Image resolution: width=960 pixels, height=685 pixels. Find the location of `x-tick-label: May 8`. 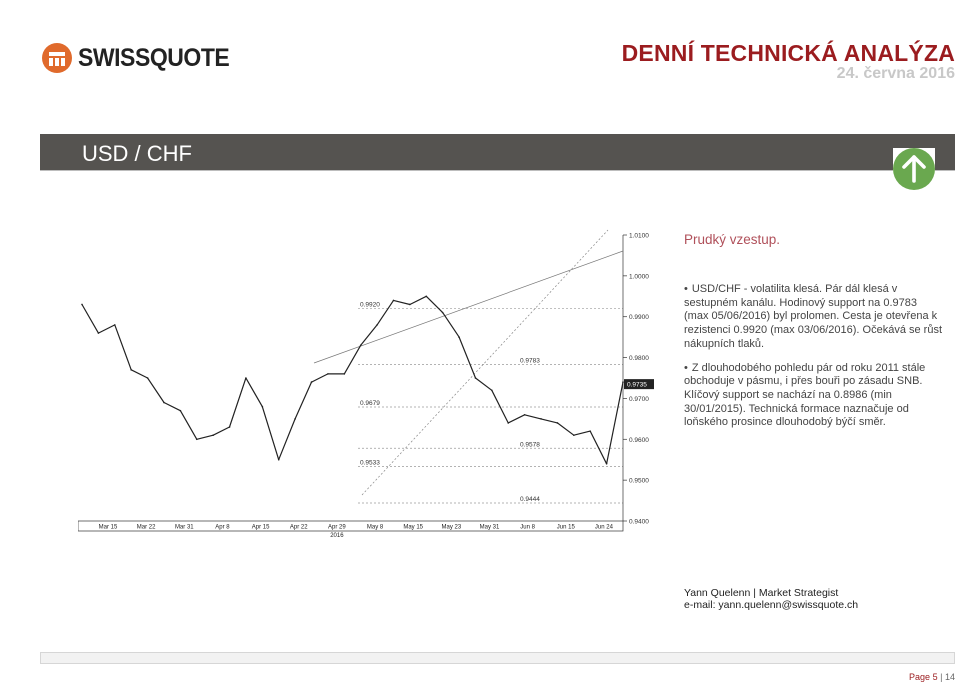

x-tick-label: May 8 is located at coordinates (375, 528).